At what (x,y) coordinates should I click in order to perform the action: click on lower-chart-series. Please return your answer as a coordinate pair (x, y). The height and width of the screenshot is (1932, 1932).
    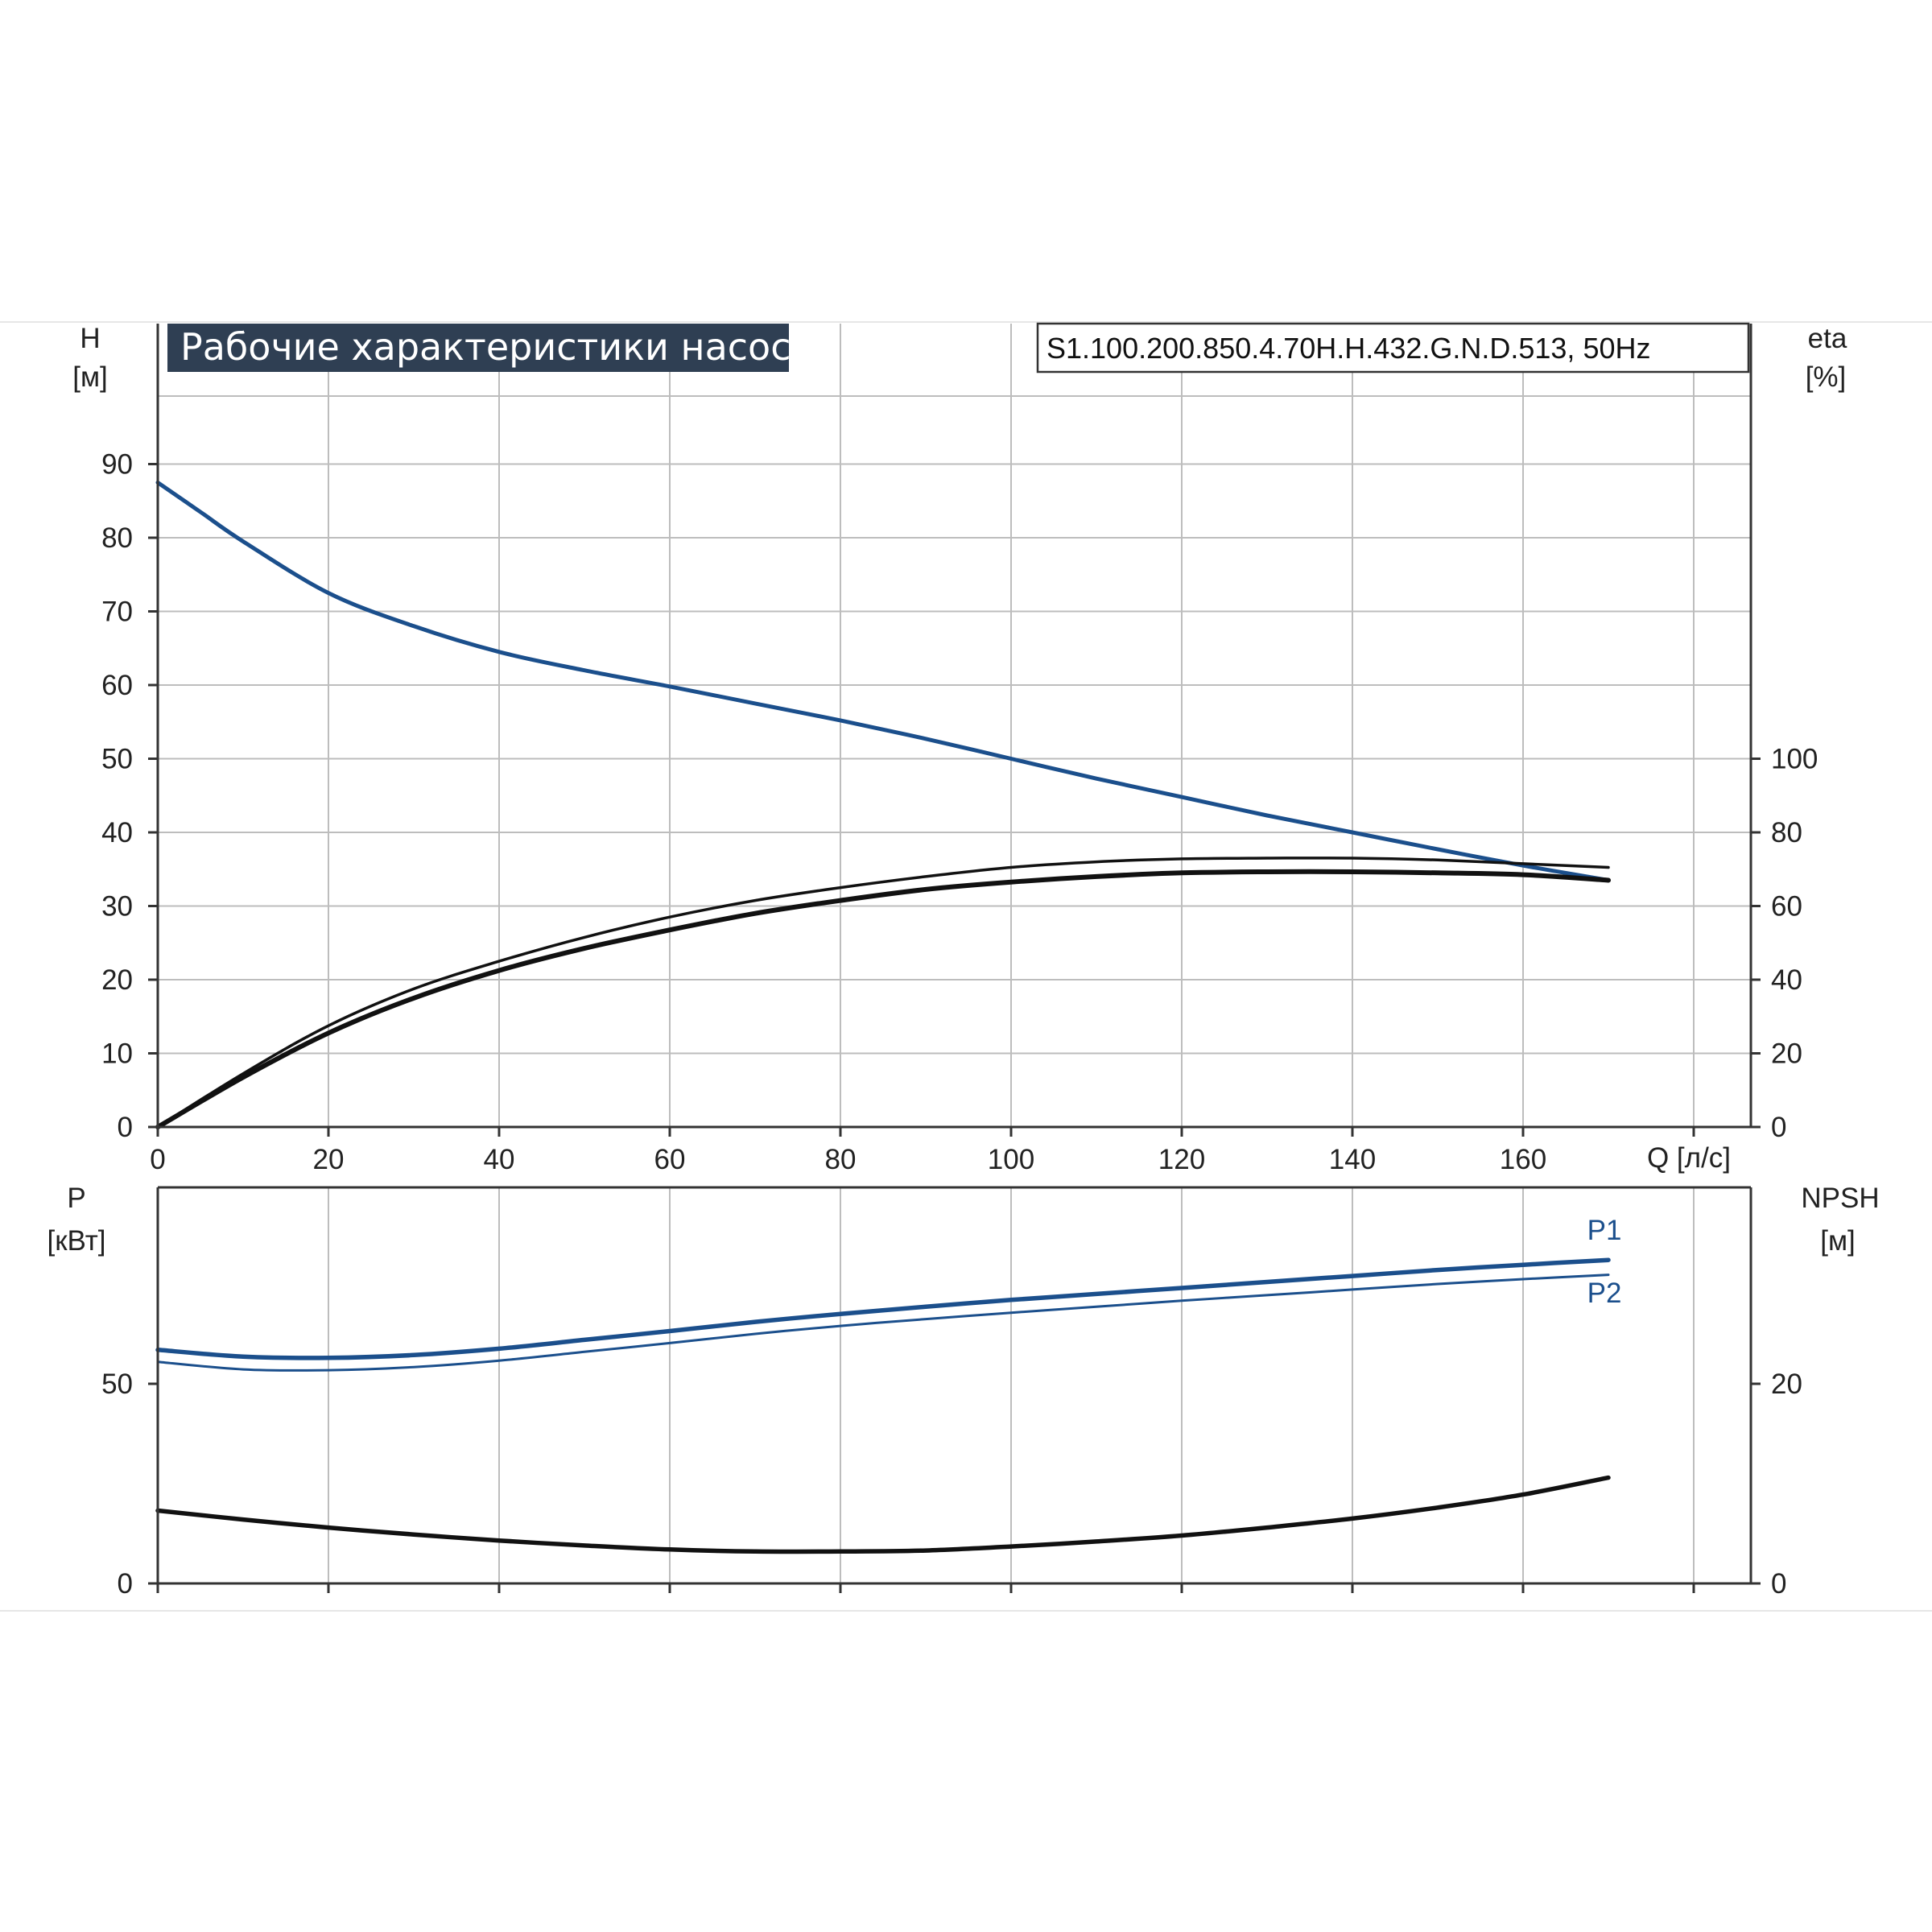
    Looking at the image, I should click on (883, 1405).